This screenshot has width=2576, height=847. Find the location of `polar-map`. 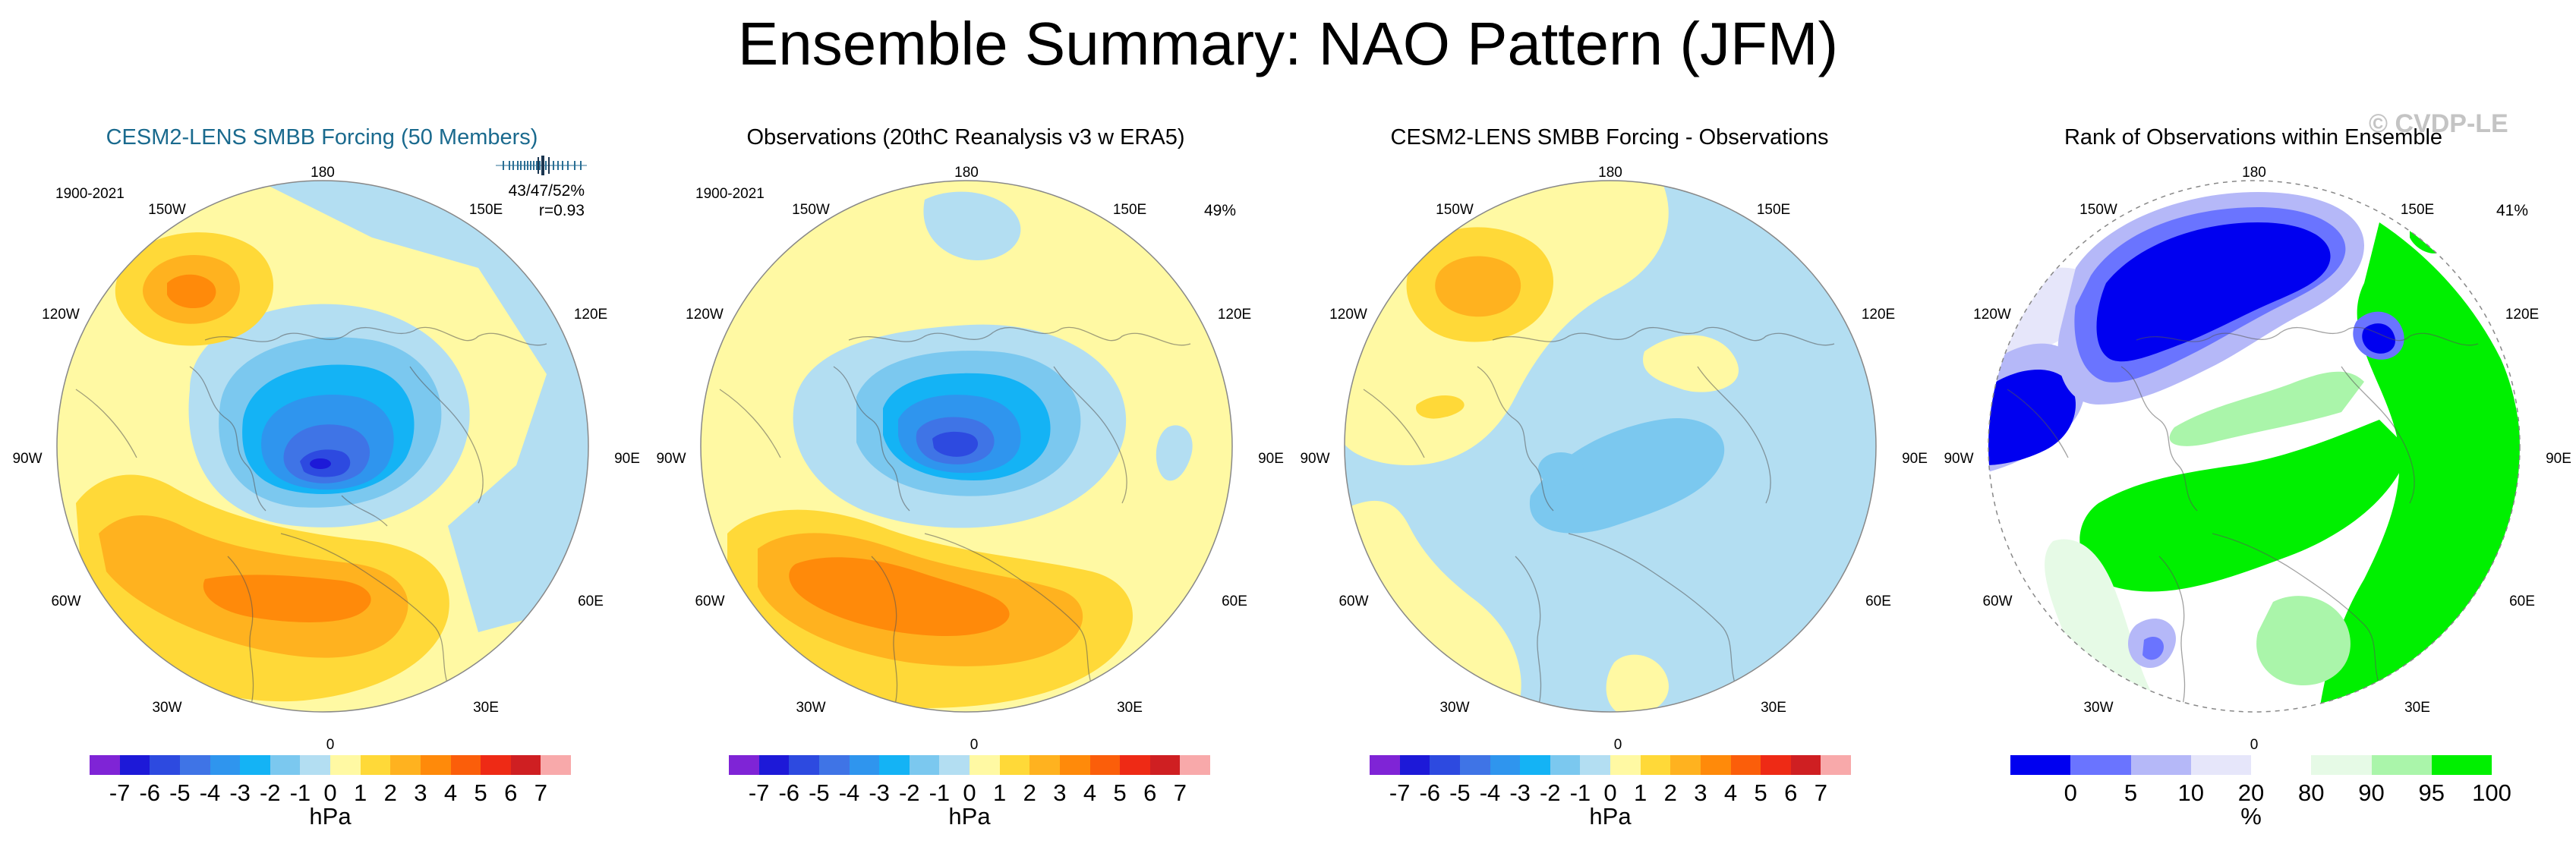

polar-map is located at coordinates (2254, 446).